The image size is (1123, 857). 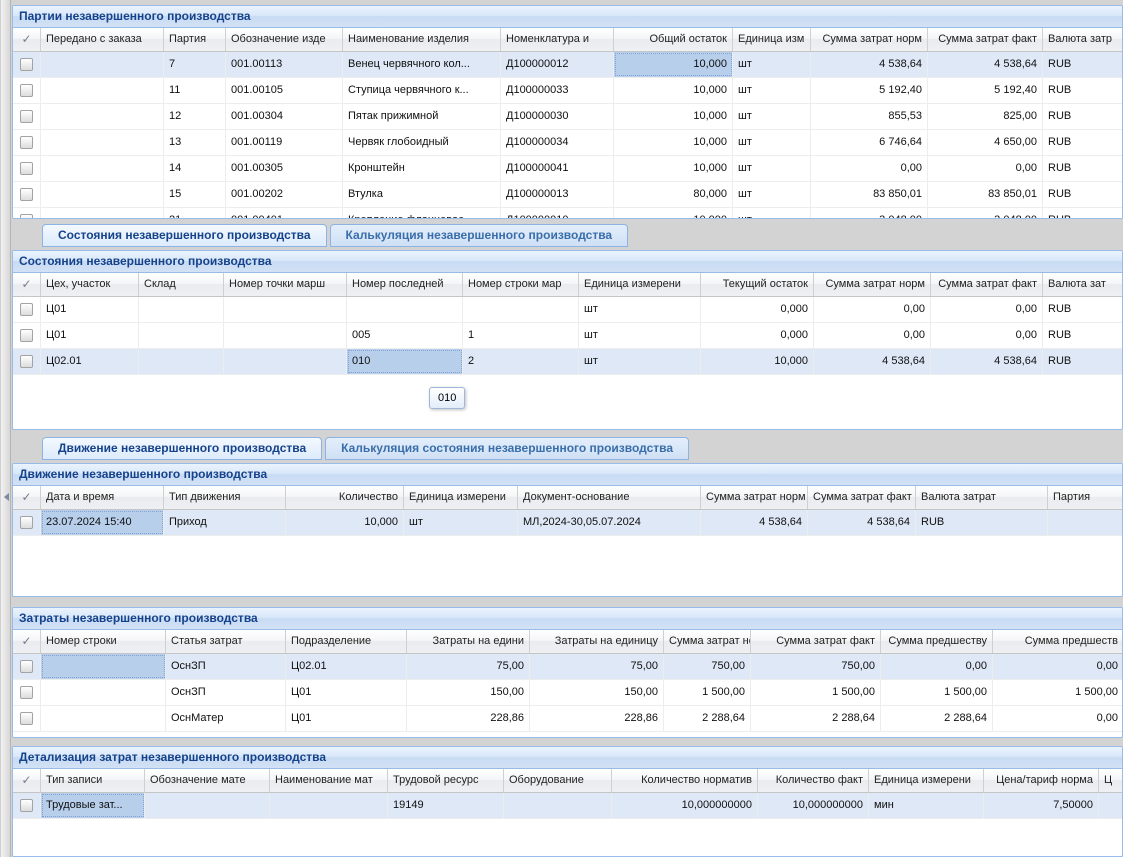 What do you see at coordinates (27, 39) in the screenshot?
I see `select-all-check-icon: ✓` at bounding box center [27, 39].